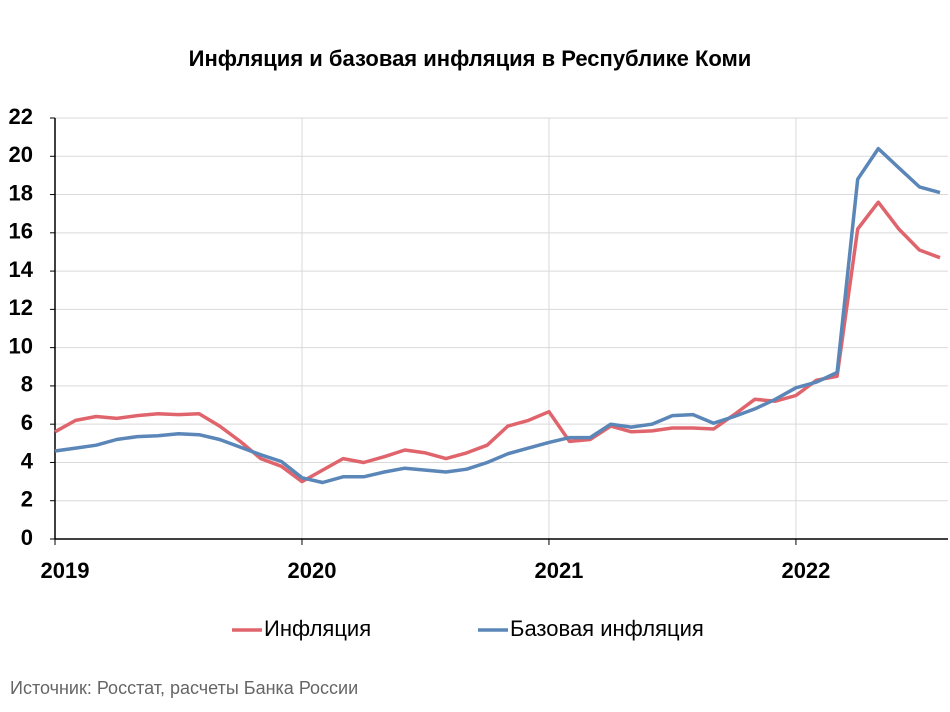  I want to click on x-tick-label: 2020, so click(312, 570).